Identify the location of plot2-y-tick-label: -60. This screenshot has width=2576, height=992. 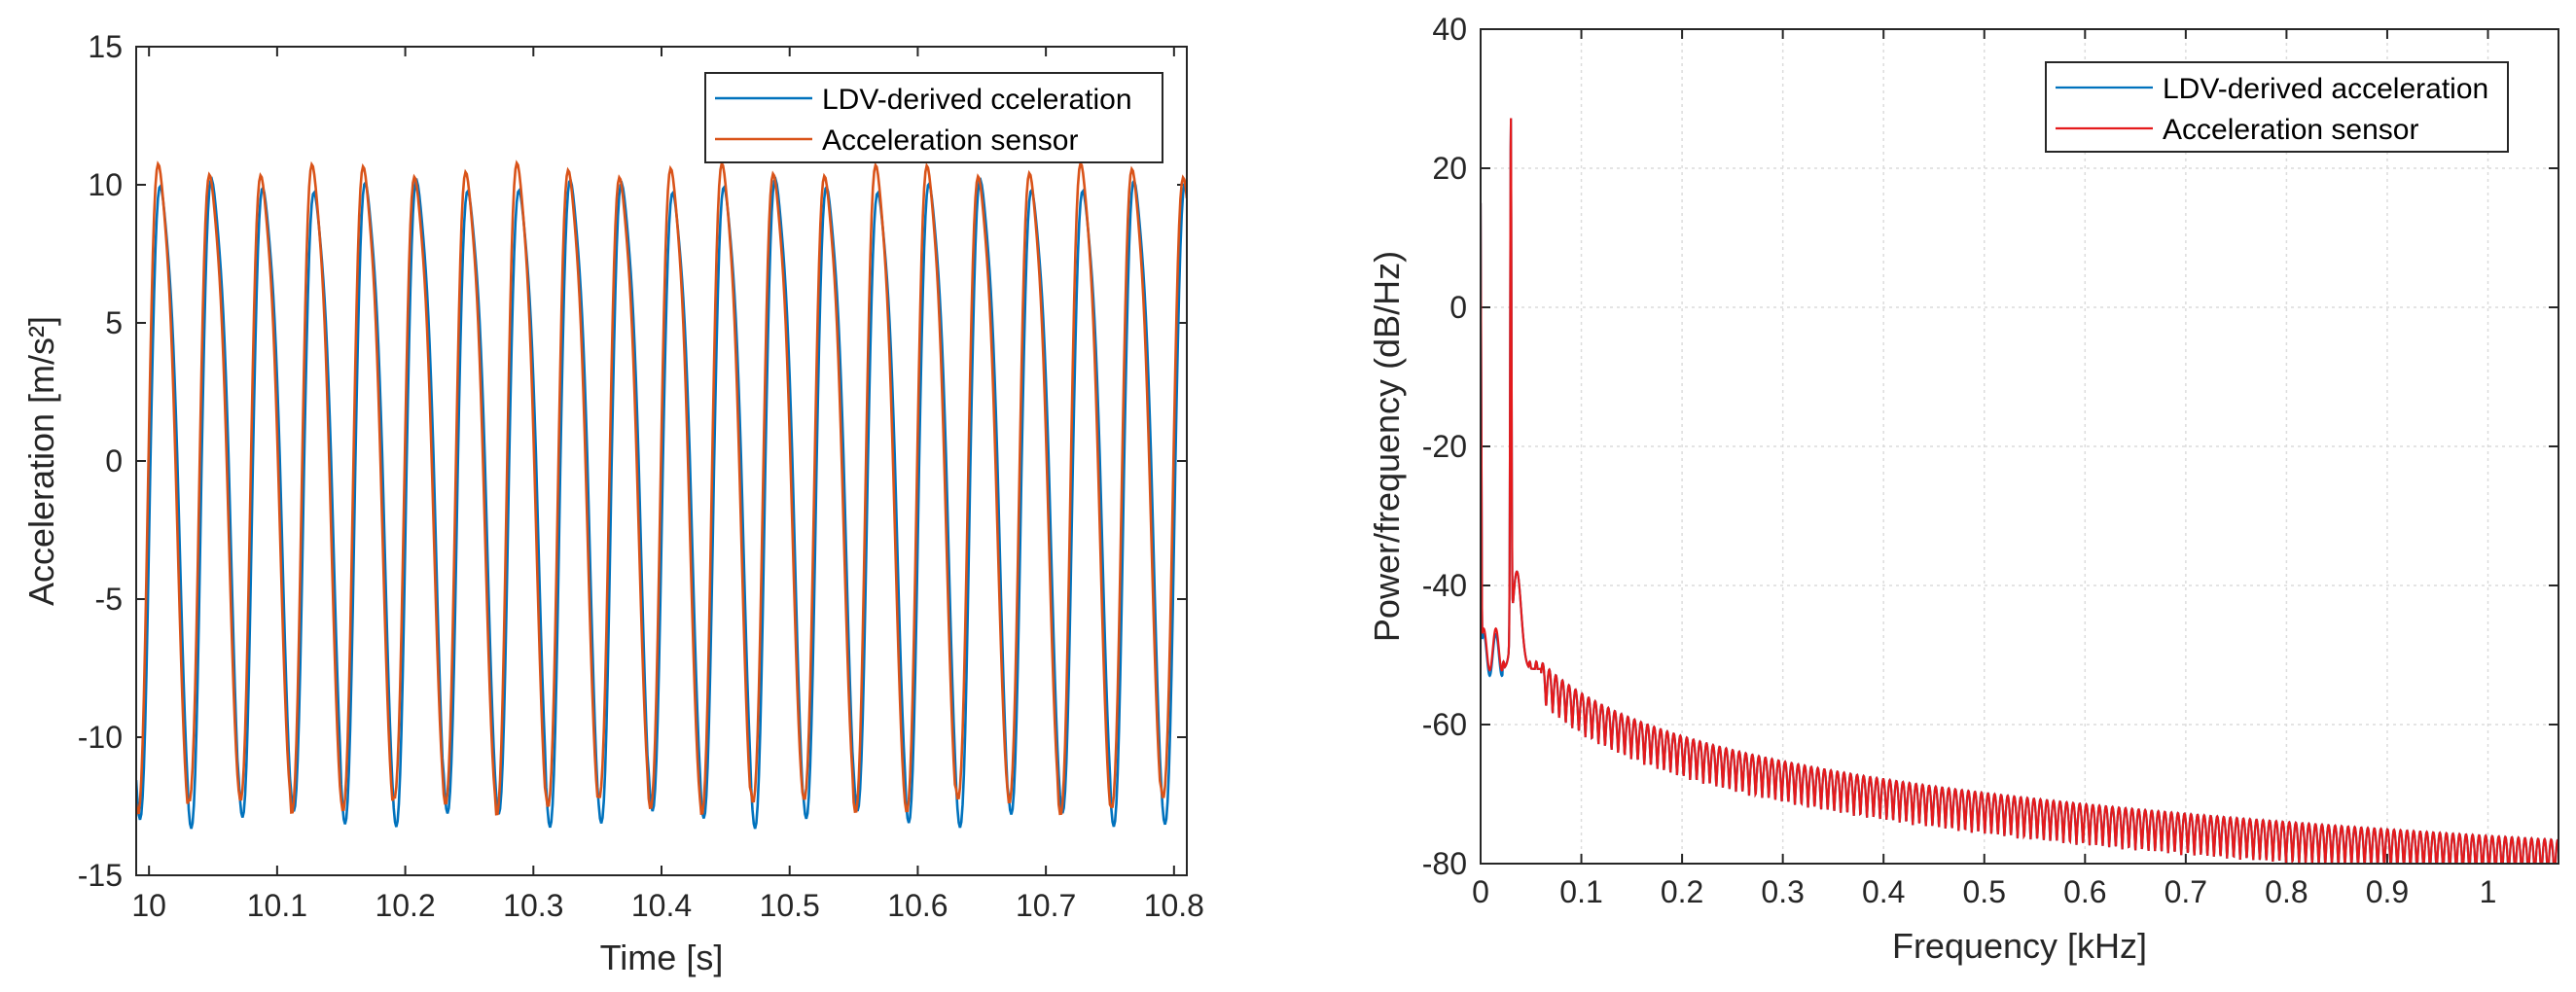
(1444, 725).